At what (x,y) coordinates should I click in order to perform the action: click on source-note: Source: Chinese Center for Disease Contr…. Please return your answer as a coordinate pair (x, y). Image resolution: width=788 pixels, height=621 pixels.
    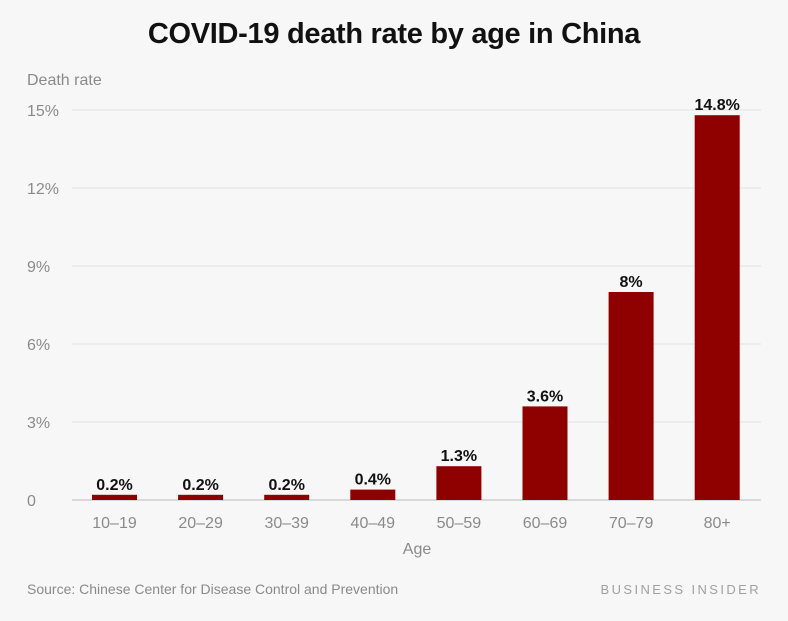
    Looking at the image, I should click on (212, 589).